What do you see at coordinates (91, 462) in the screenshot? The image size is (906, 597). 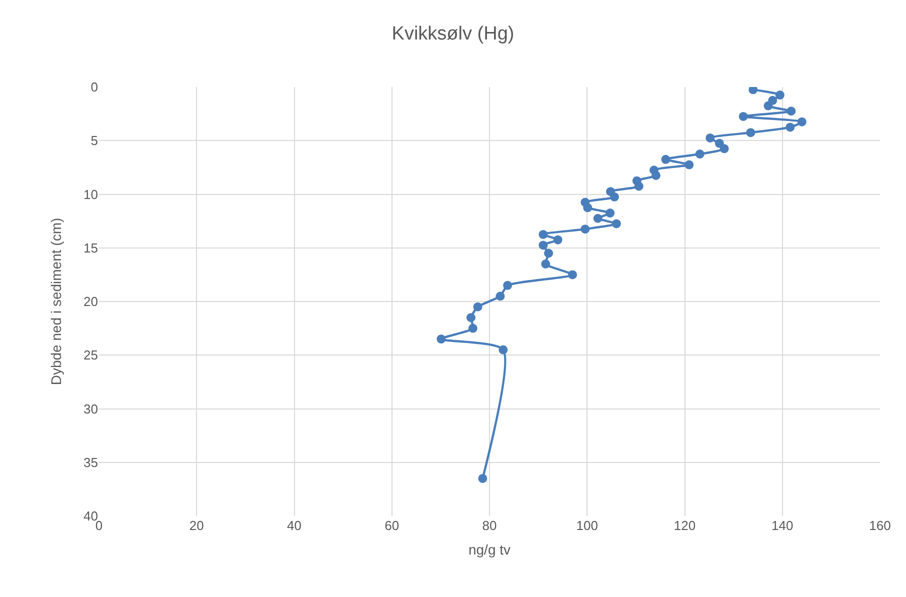 I see `y-tick-label: 35` at bounding box center [91, 462].